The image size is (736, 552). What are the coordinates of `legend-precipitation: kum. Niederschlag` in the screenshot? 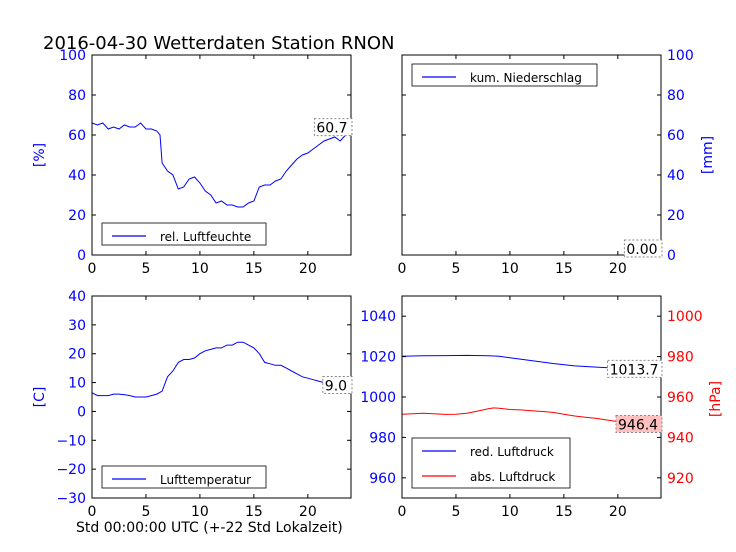 It's located at (504, 75).